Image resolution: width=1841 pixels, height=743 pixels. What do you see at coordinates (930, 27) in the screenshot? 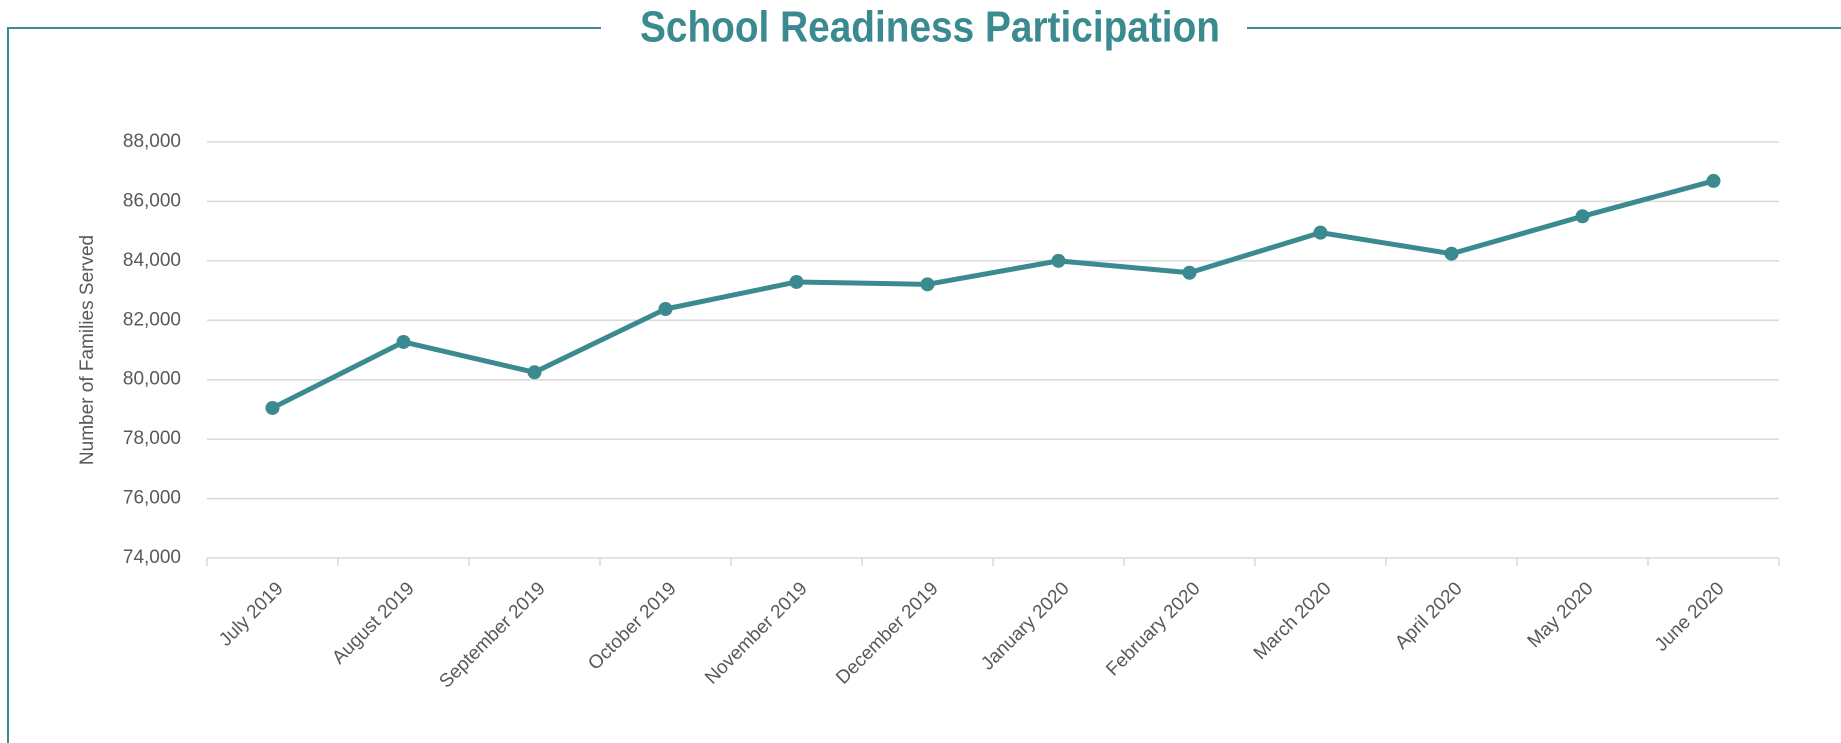
I see `chart-title: School Readiness Participation` at bounding box center [930, 27].